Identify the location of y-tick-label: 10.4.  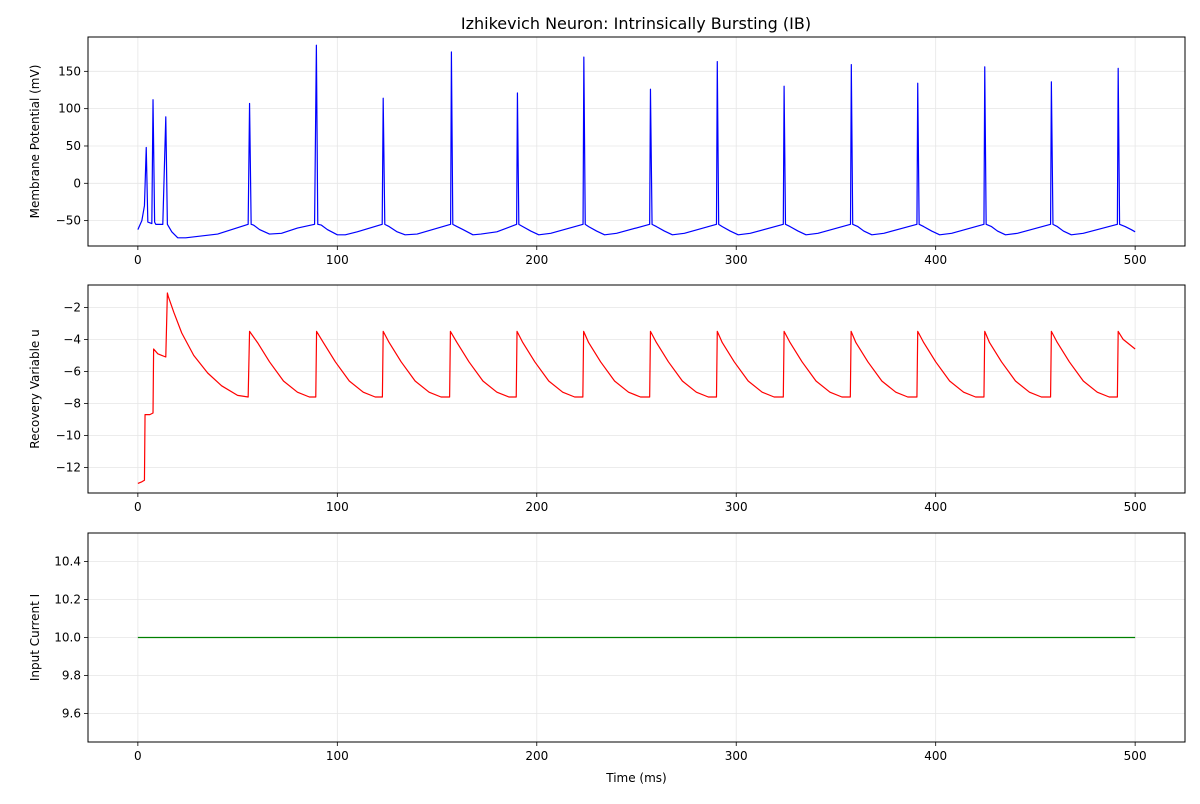
(67, 562).